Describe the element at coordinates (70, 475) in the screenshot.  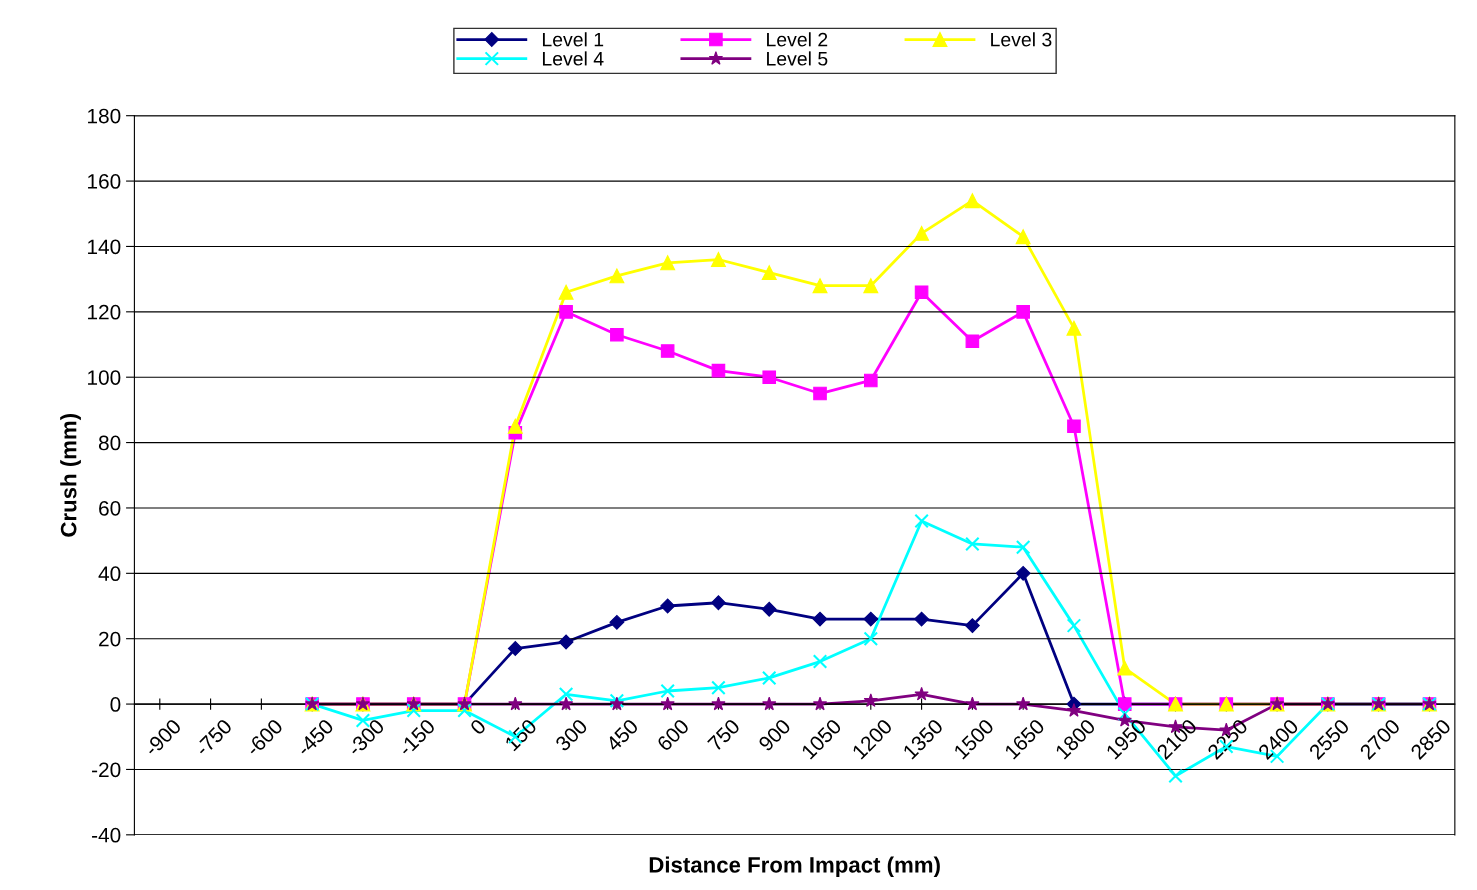
I see `y-axis-title: Crush (mm)` at that location.